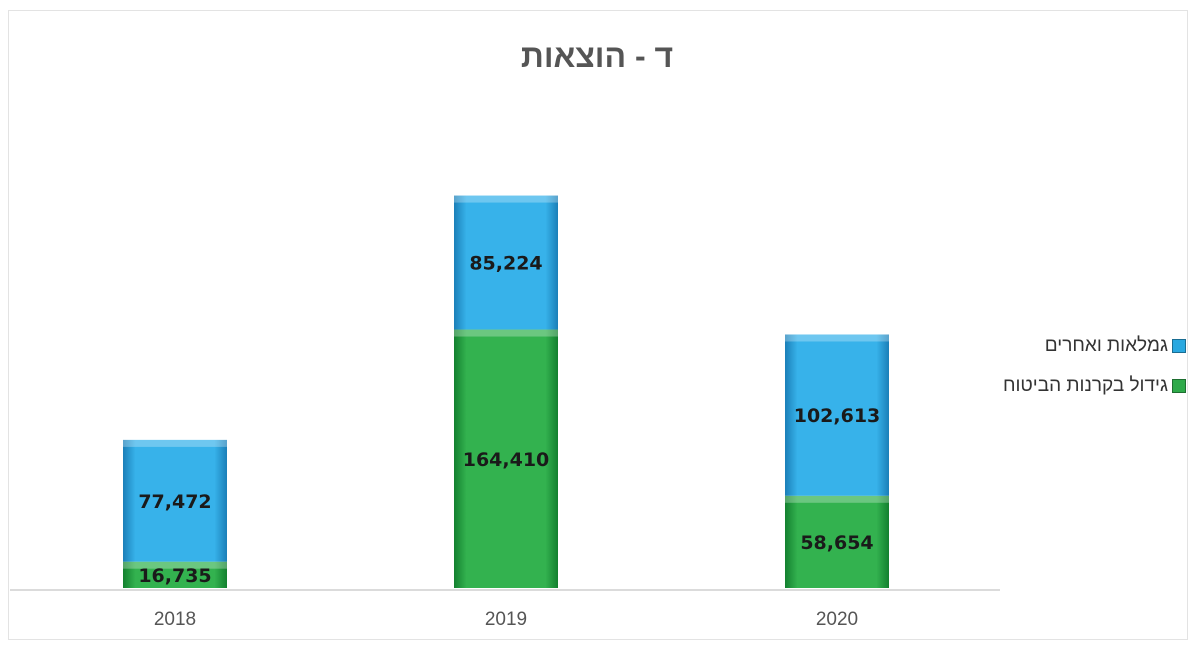 This screenshot has width=1194, height=645. I want to click on data-label-pensions-2018: 77,472, so click(174, 502).